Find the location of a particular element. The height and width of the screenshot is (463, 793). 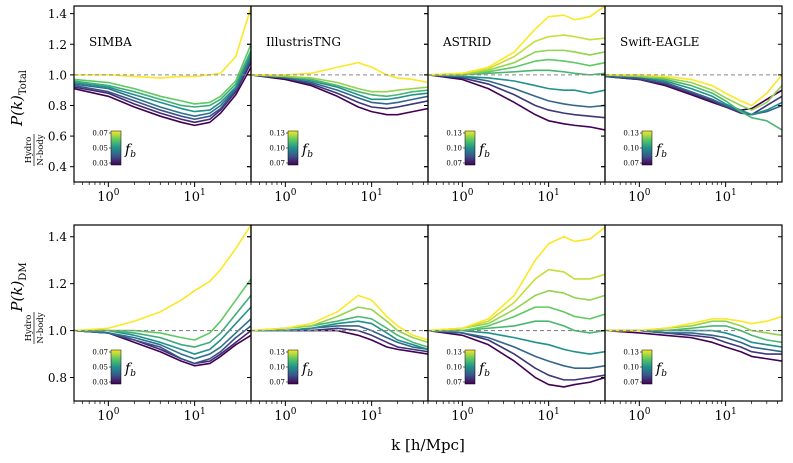

series-line-fb-0.045 is located at coordinates (162, 86).